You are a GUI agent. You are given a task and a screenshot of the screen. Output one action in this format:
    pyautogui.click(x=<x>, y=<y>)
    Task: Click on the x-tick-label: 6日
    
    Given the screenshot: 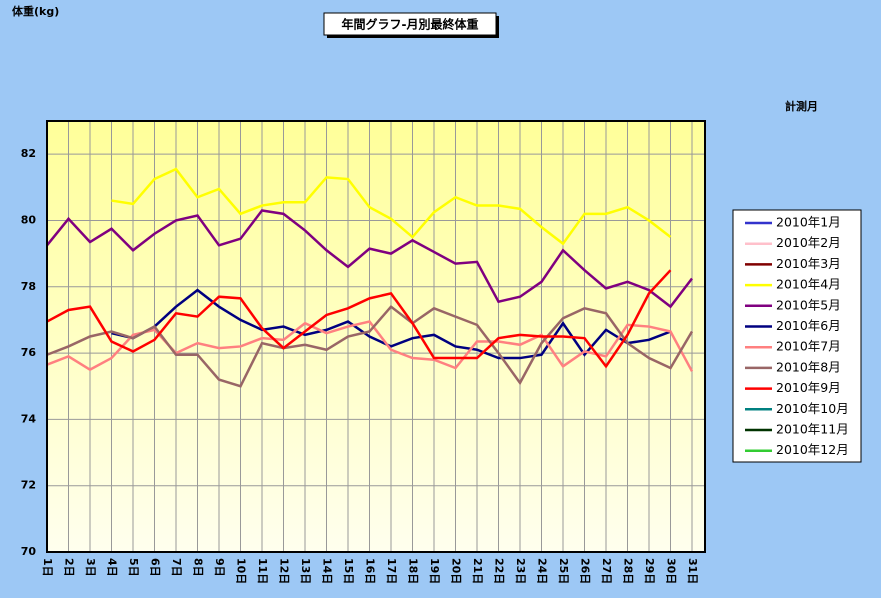 What is the action you would take?
    pyautogui.click(x=155, y=567)
    